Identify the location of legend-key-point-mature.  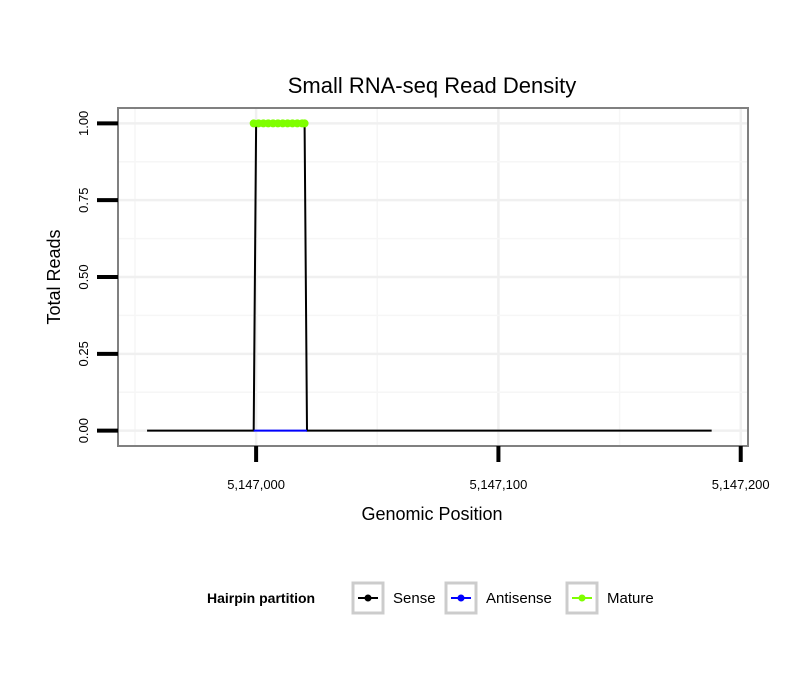
(582, 598).